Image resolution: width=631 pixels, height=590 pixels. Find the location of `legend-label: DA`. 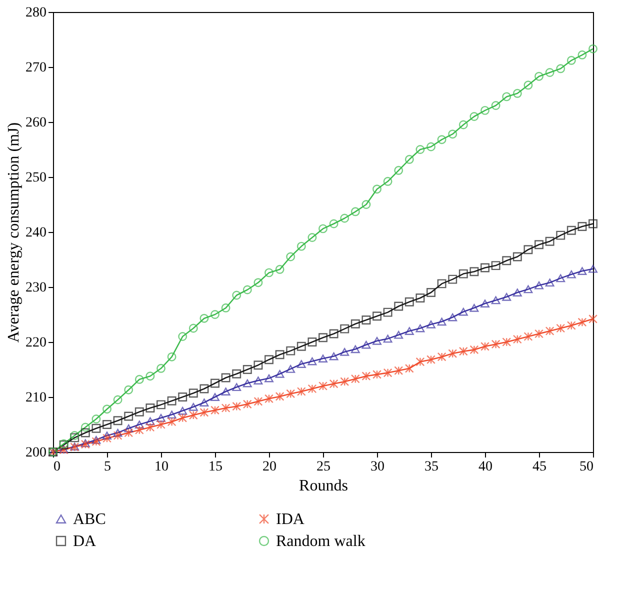

legend-label: DA is located at coordinates (85, 541).